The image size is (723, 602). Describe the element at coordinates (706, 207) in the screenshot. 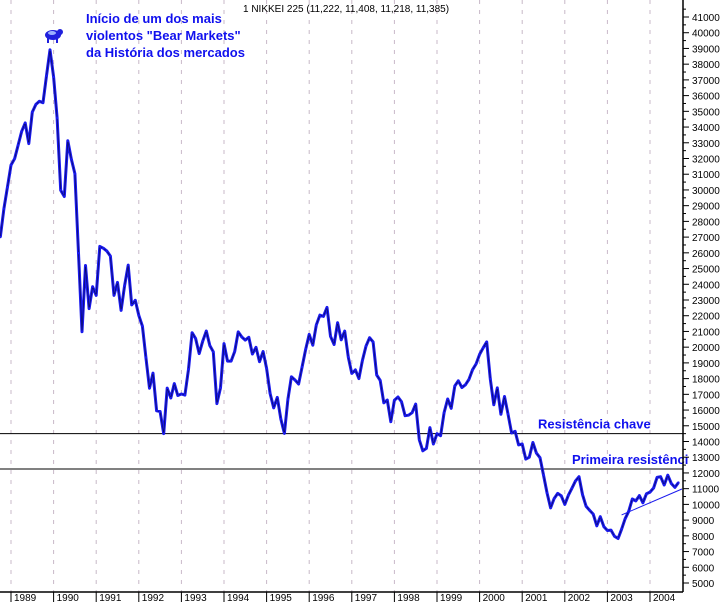

I see `y-tick-label-29000: 29000` at that location.